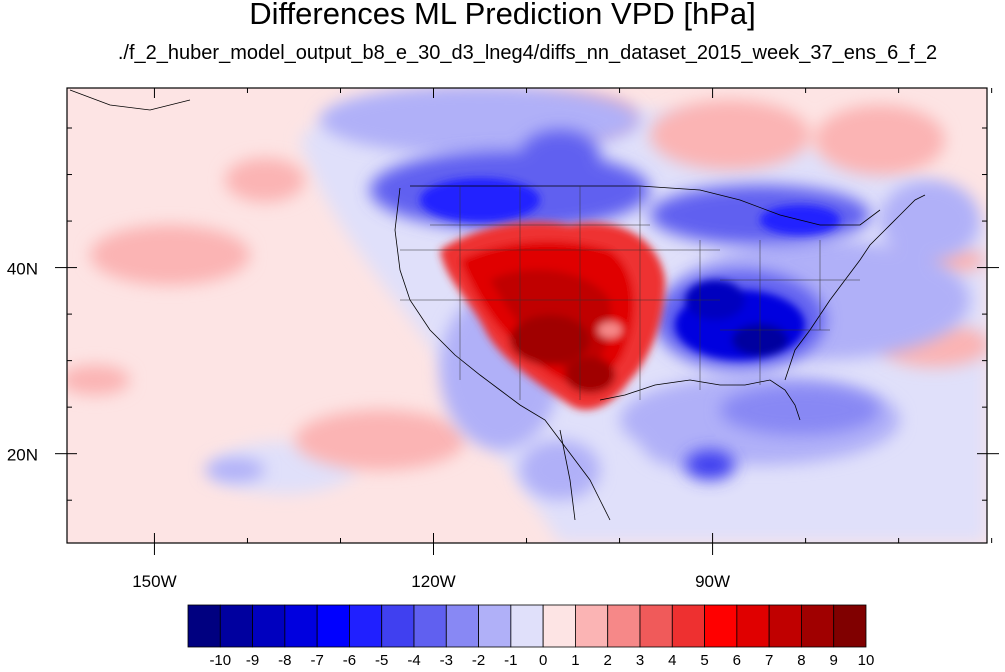 The width and height of the screenshot is (1005, 672). I want to click on strong-blue-core, so click(630, 269).